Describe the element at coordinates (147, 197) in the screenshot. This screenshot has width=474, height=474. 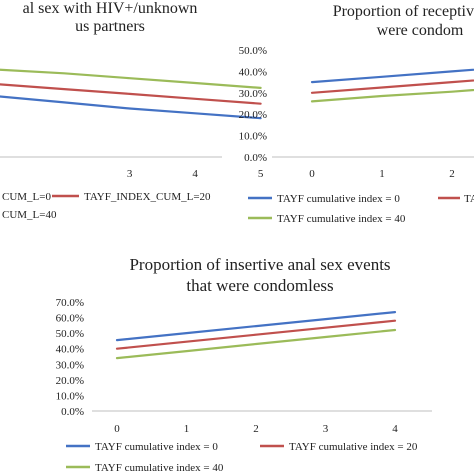
I see `legend-label: TAYF_INDEX_CUM_L=20` at that location.